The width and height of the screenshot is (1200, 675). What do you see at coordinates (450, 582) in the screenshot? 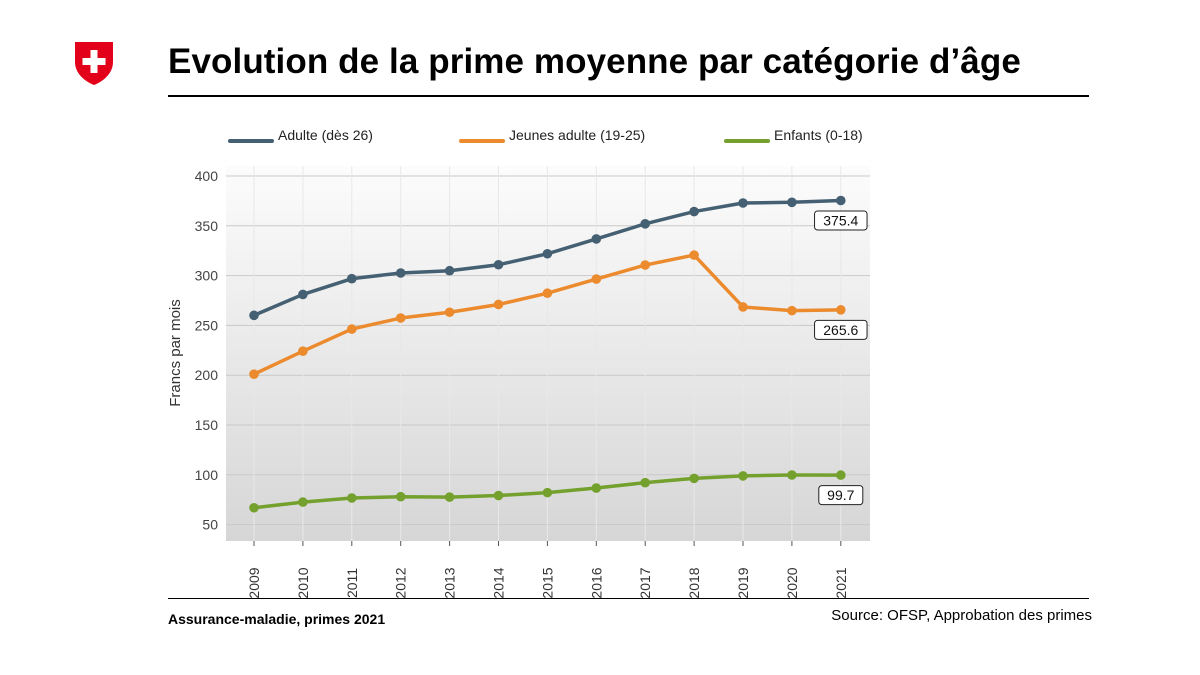
I see `x-tick-label: 2013` at bounding box center [450, 582].